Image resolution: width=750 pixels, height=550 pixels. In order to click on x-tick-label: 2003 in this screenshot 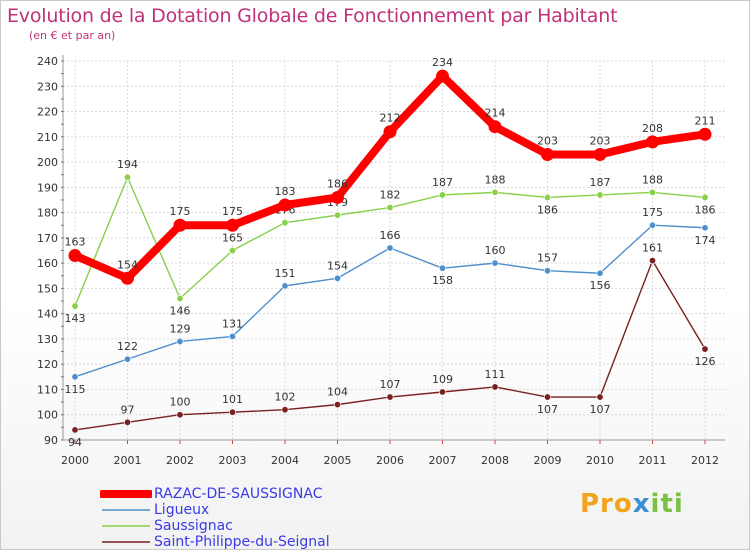, I will do `click(233, 460)`.